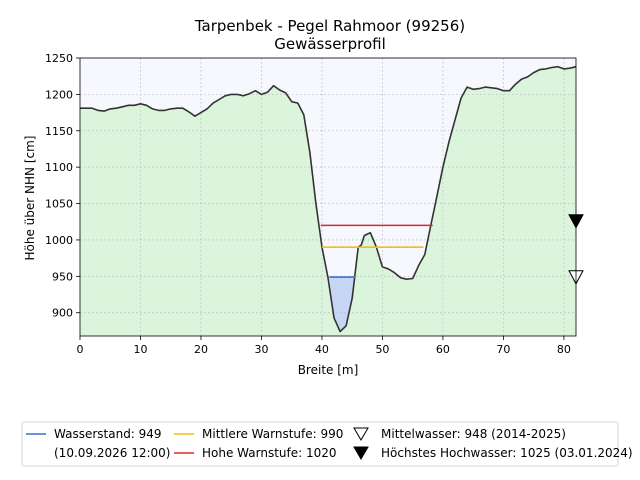 The width and height of the screenshot is (640, 480). Describe the element at coordinates (342, 304) in the screenshot. I see `water-area` at that location.